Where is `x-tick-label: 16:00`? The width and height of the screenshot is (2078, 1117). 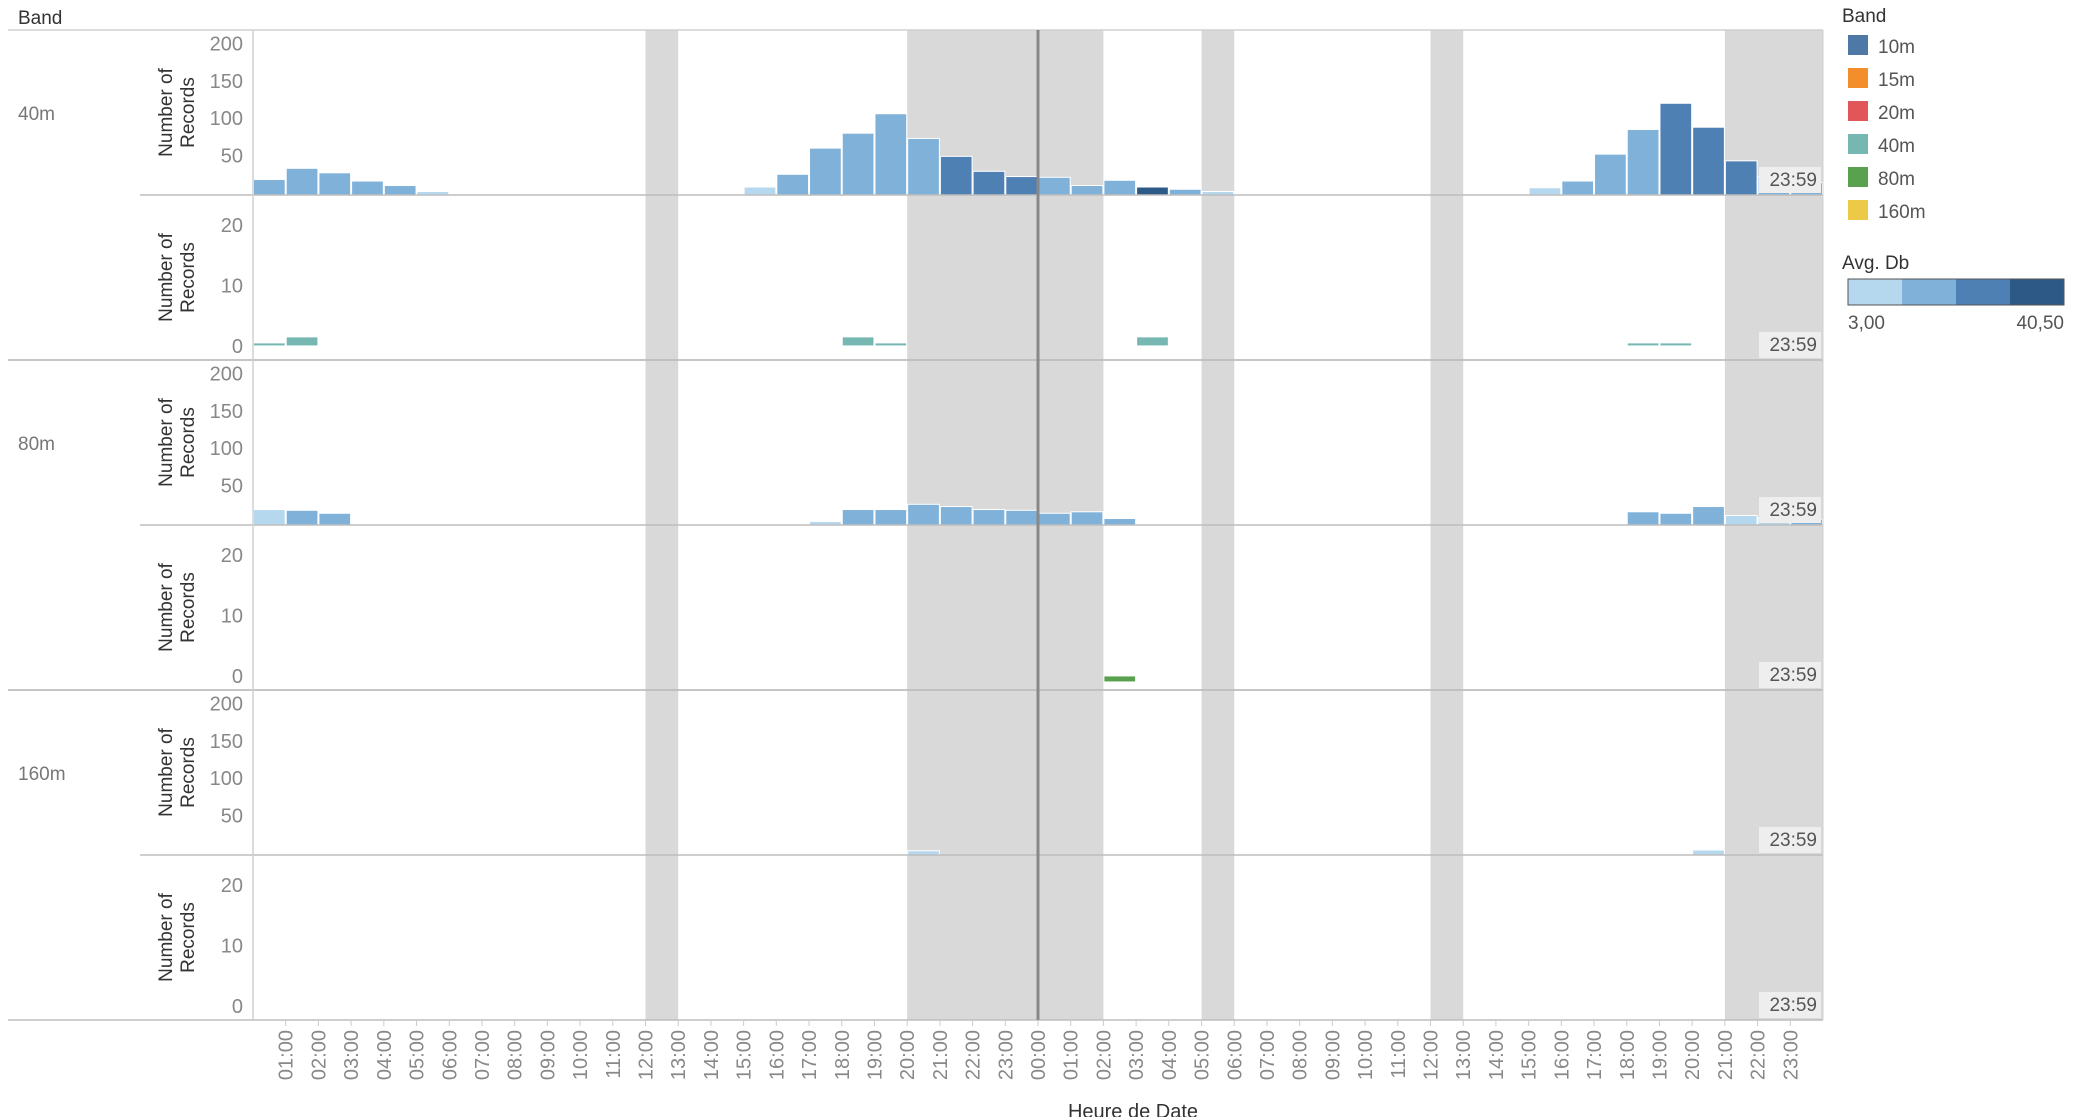 x-tick-label: 16:00 is located at coordinates (1562, 1055).